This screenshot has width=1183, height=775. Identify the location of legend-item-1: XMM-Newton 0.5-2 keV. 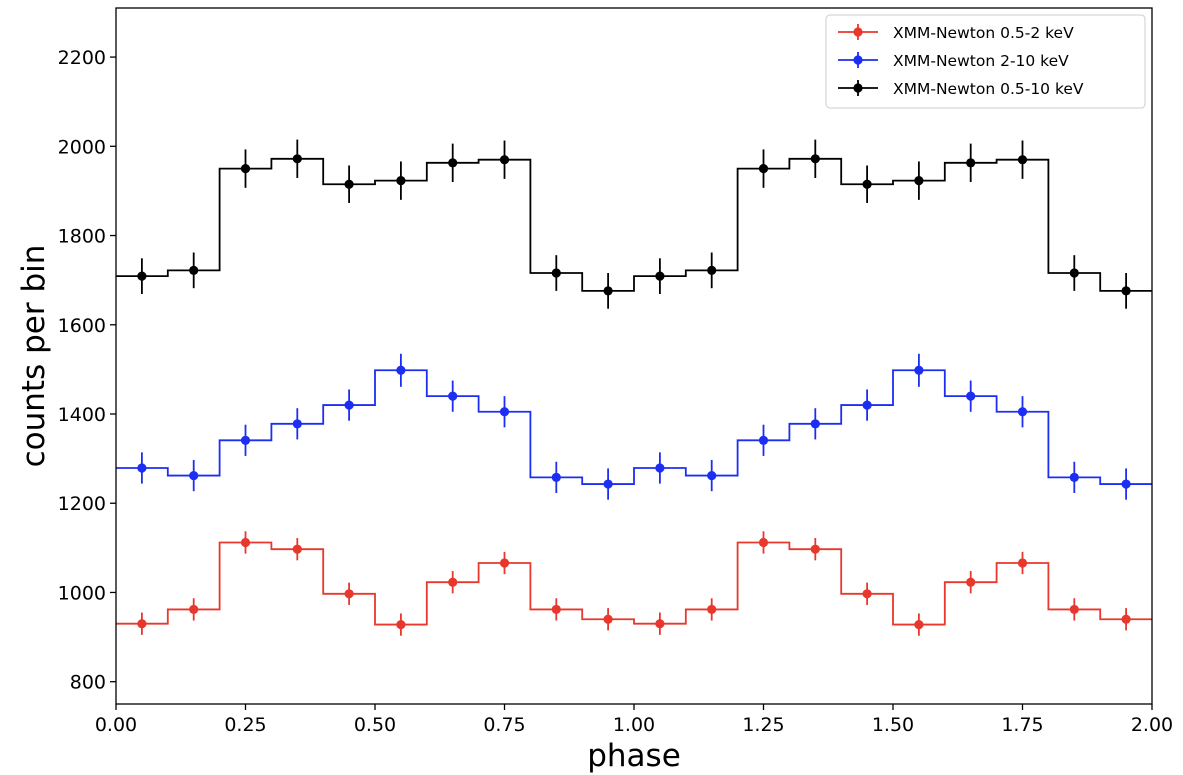
(956, 33).